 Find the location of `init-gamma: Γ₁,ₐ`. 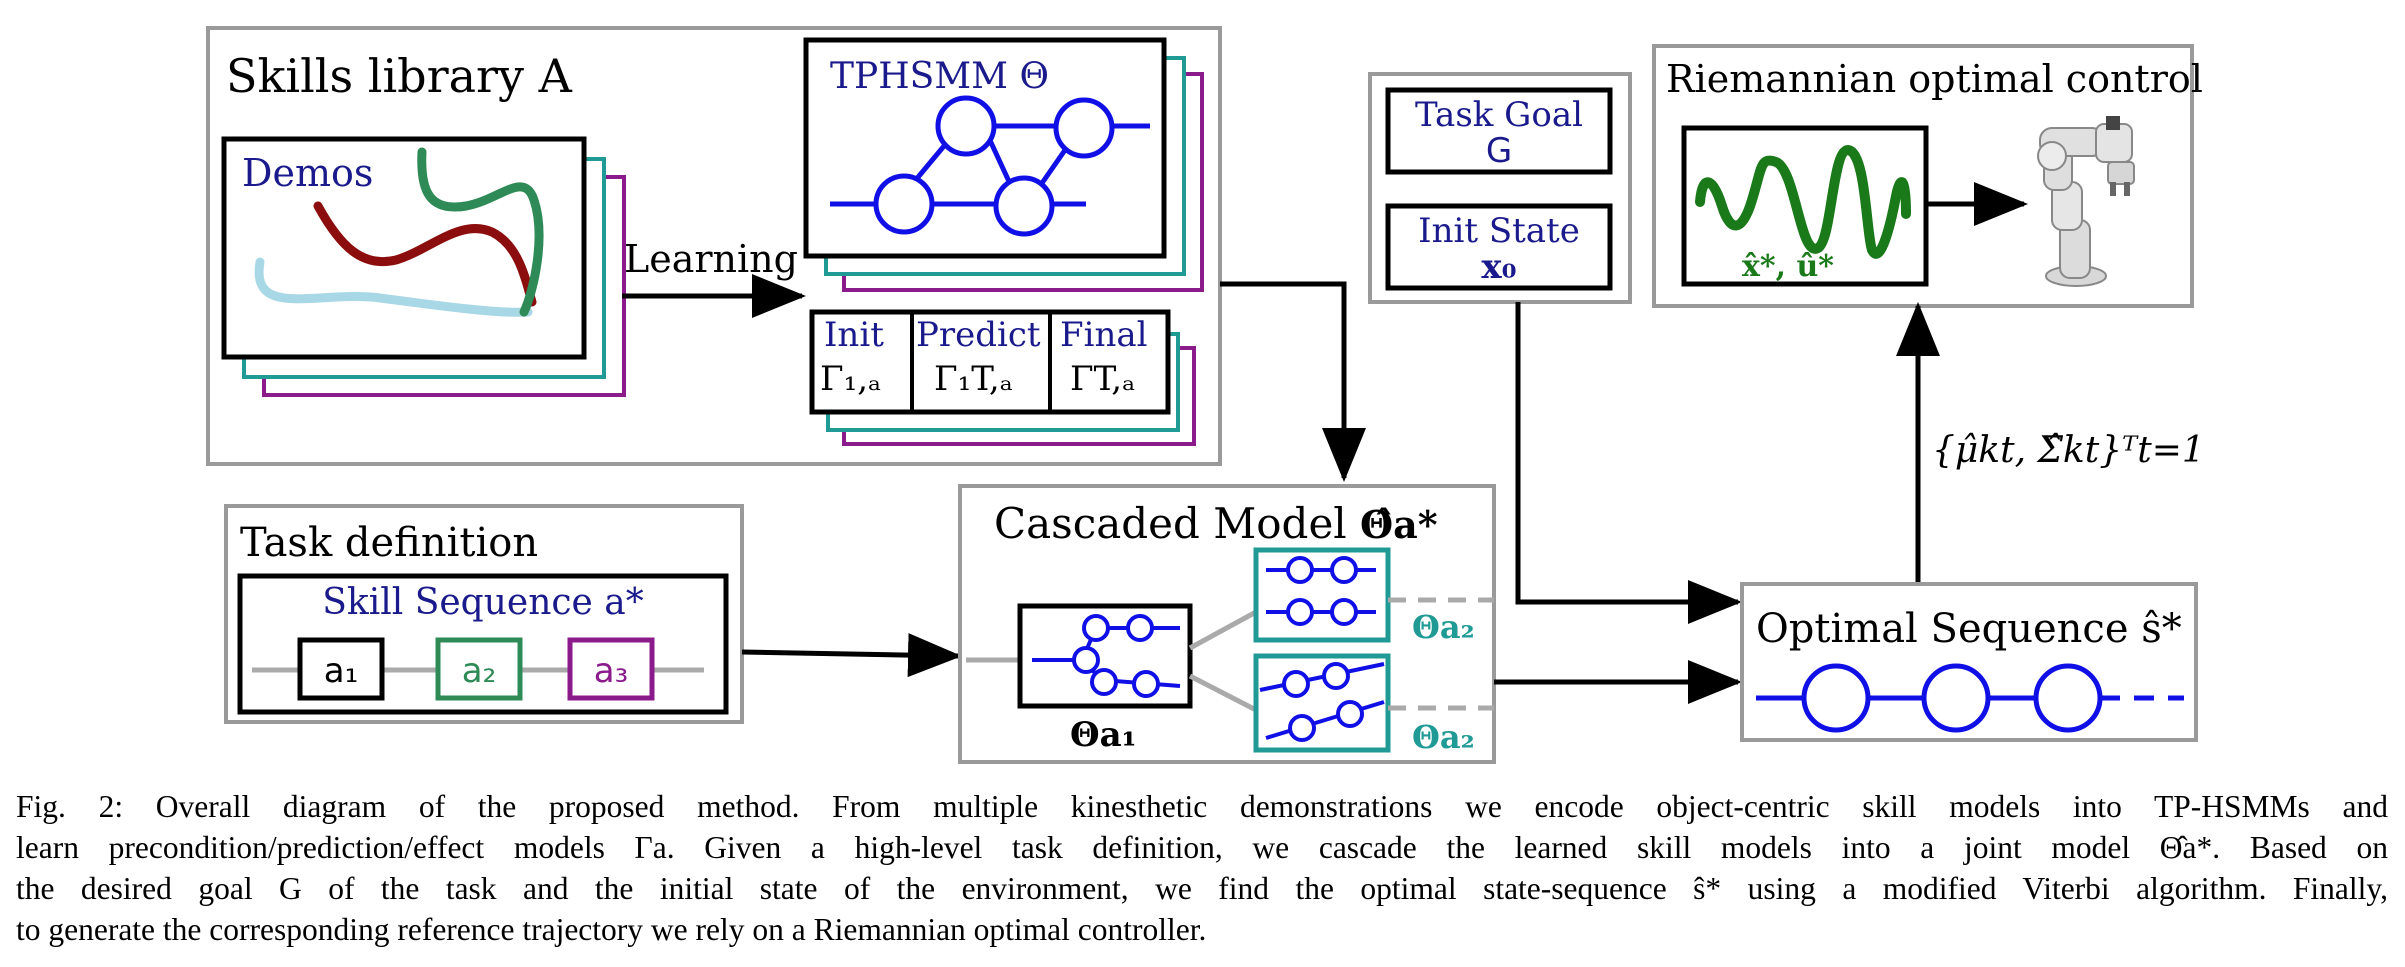

init-gamma: Γ₁,ₐ is located at coordinates (850, 379).